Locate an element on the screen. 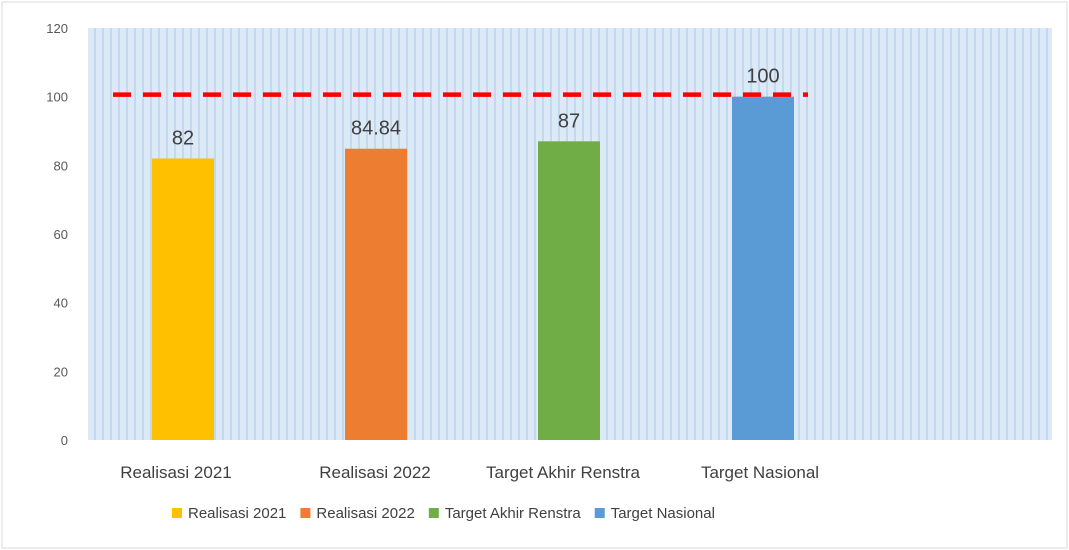 The height and width of the screenshot is (550, 1069). legend-label: Target Nasional is located at coordinates (663, 513).